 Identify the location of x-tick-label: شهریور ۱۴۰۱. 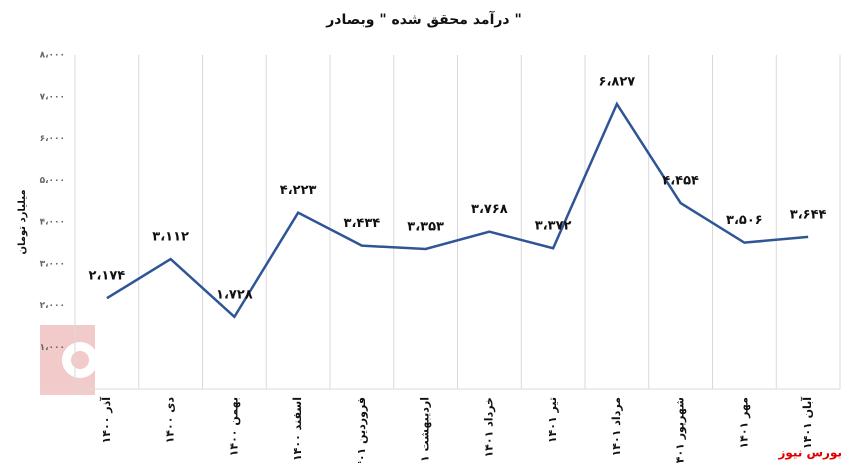
(680, 430).